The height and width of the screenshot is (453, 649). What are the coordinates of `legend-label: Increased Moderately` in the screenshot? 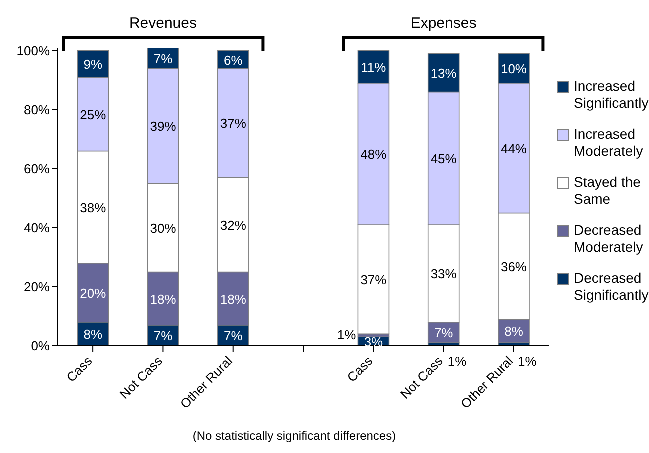 It's located at (609, 143).